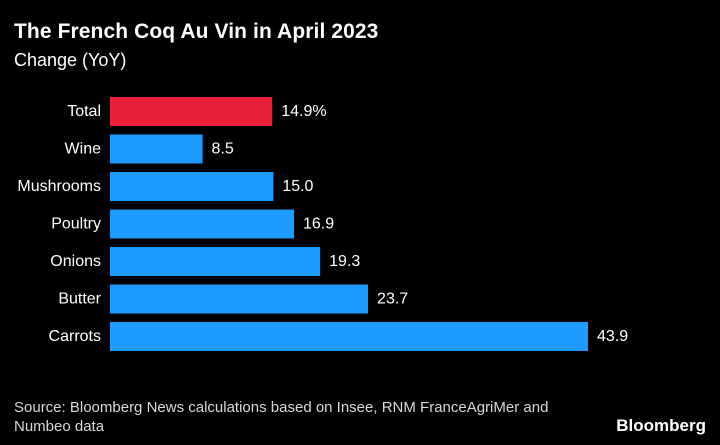  Describe the element at coordinates (661, 425) in the screenshot. I see `bloomberg-logo: Bloomberg` at that location.